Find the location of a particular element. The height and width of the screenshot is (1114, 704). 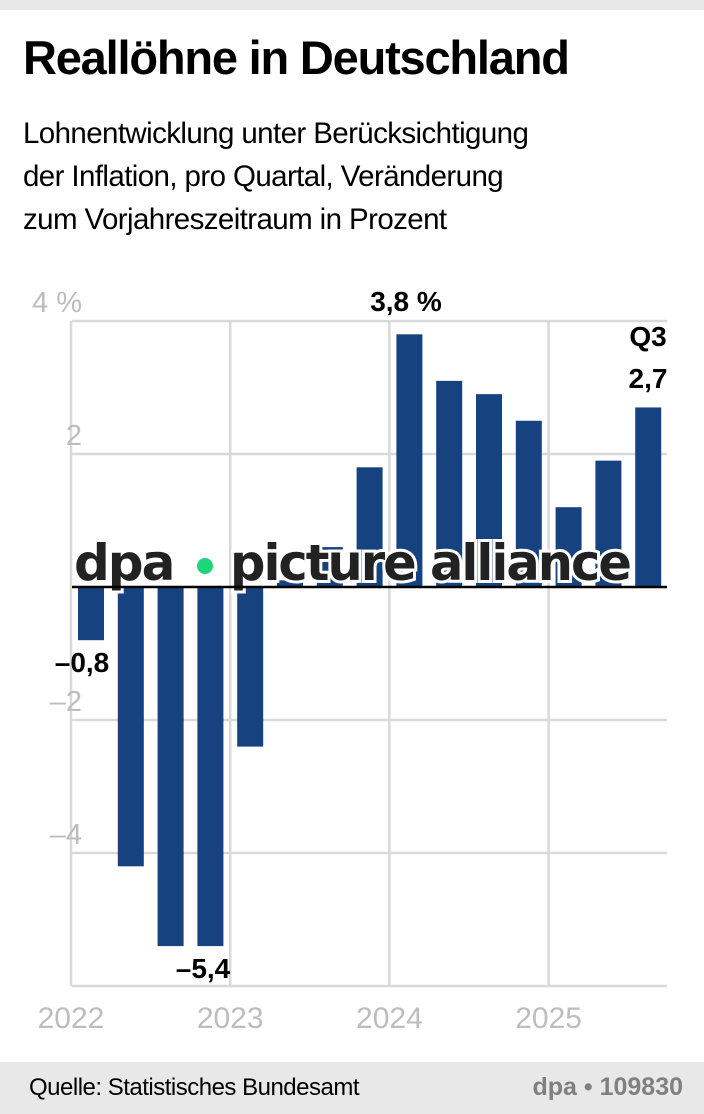

top-strip is located at coordinates (352, 5).